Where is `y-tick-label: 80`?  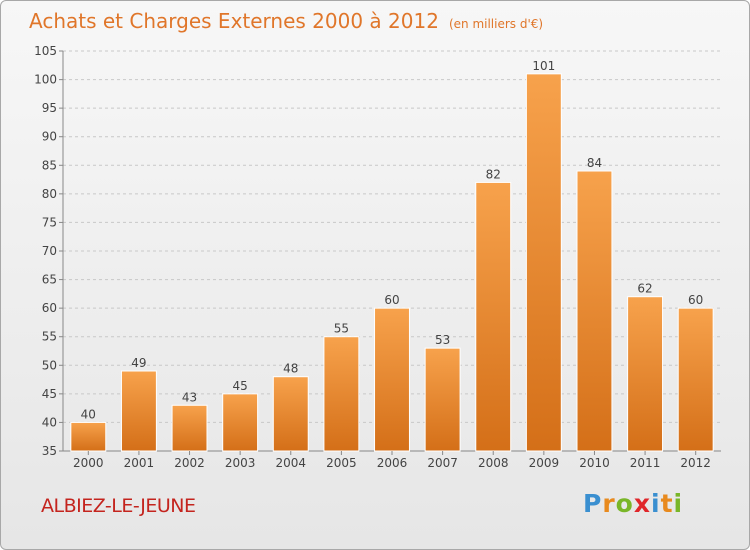 y-tick-label: 80 is located at coordinates (49, 194).